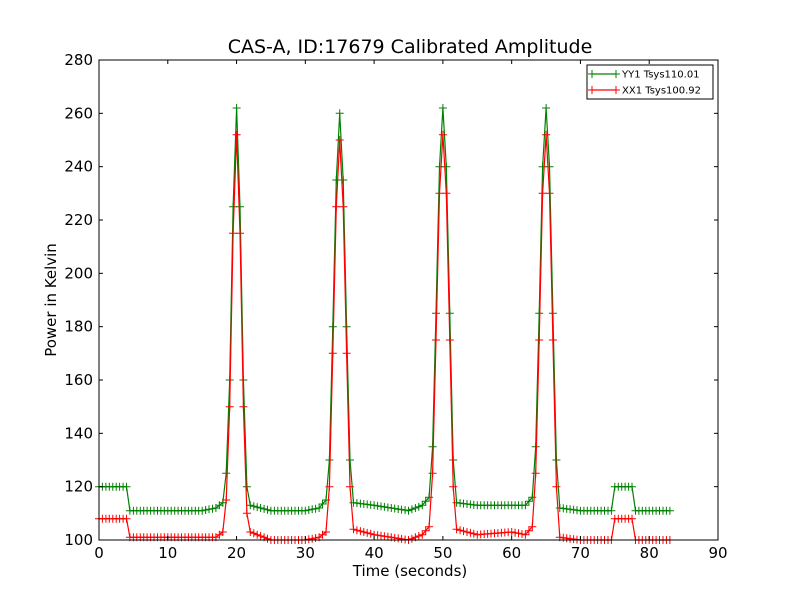  What do you see at coordinates (167, 553) in the screenshot?
I see `x-tick-label: 10` at bounding box center [167, 553].